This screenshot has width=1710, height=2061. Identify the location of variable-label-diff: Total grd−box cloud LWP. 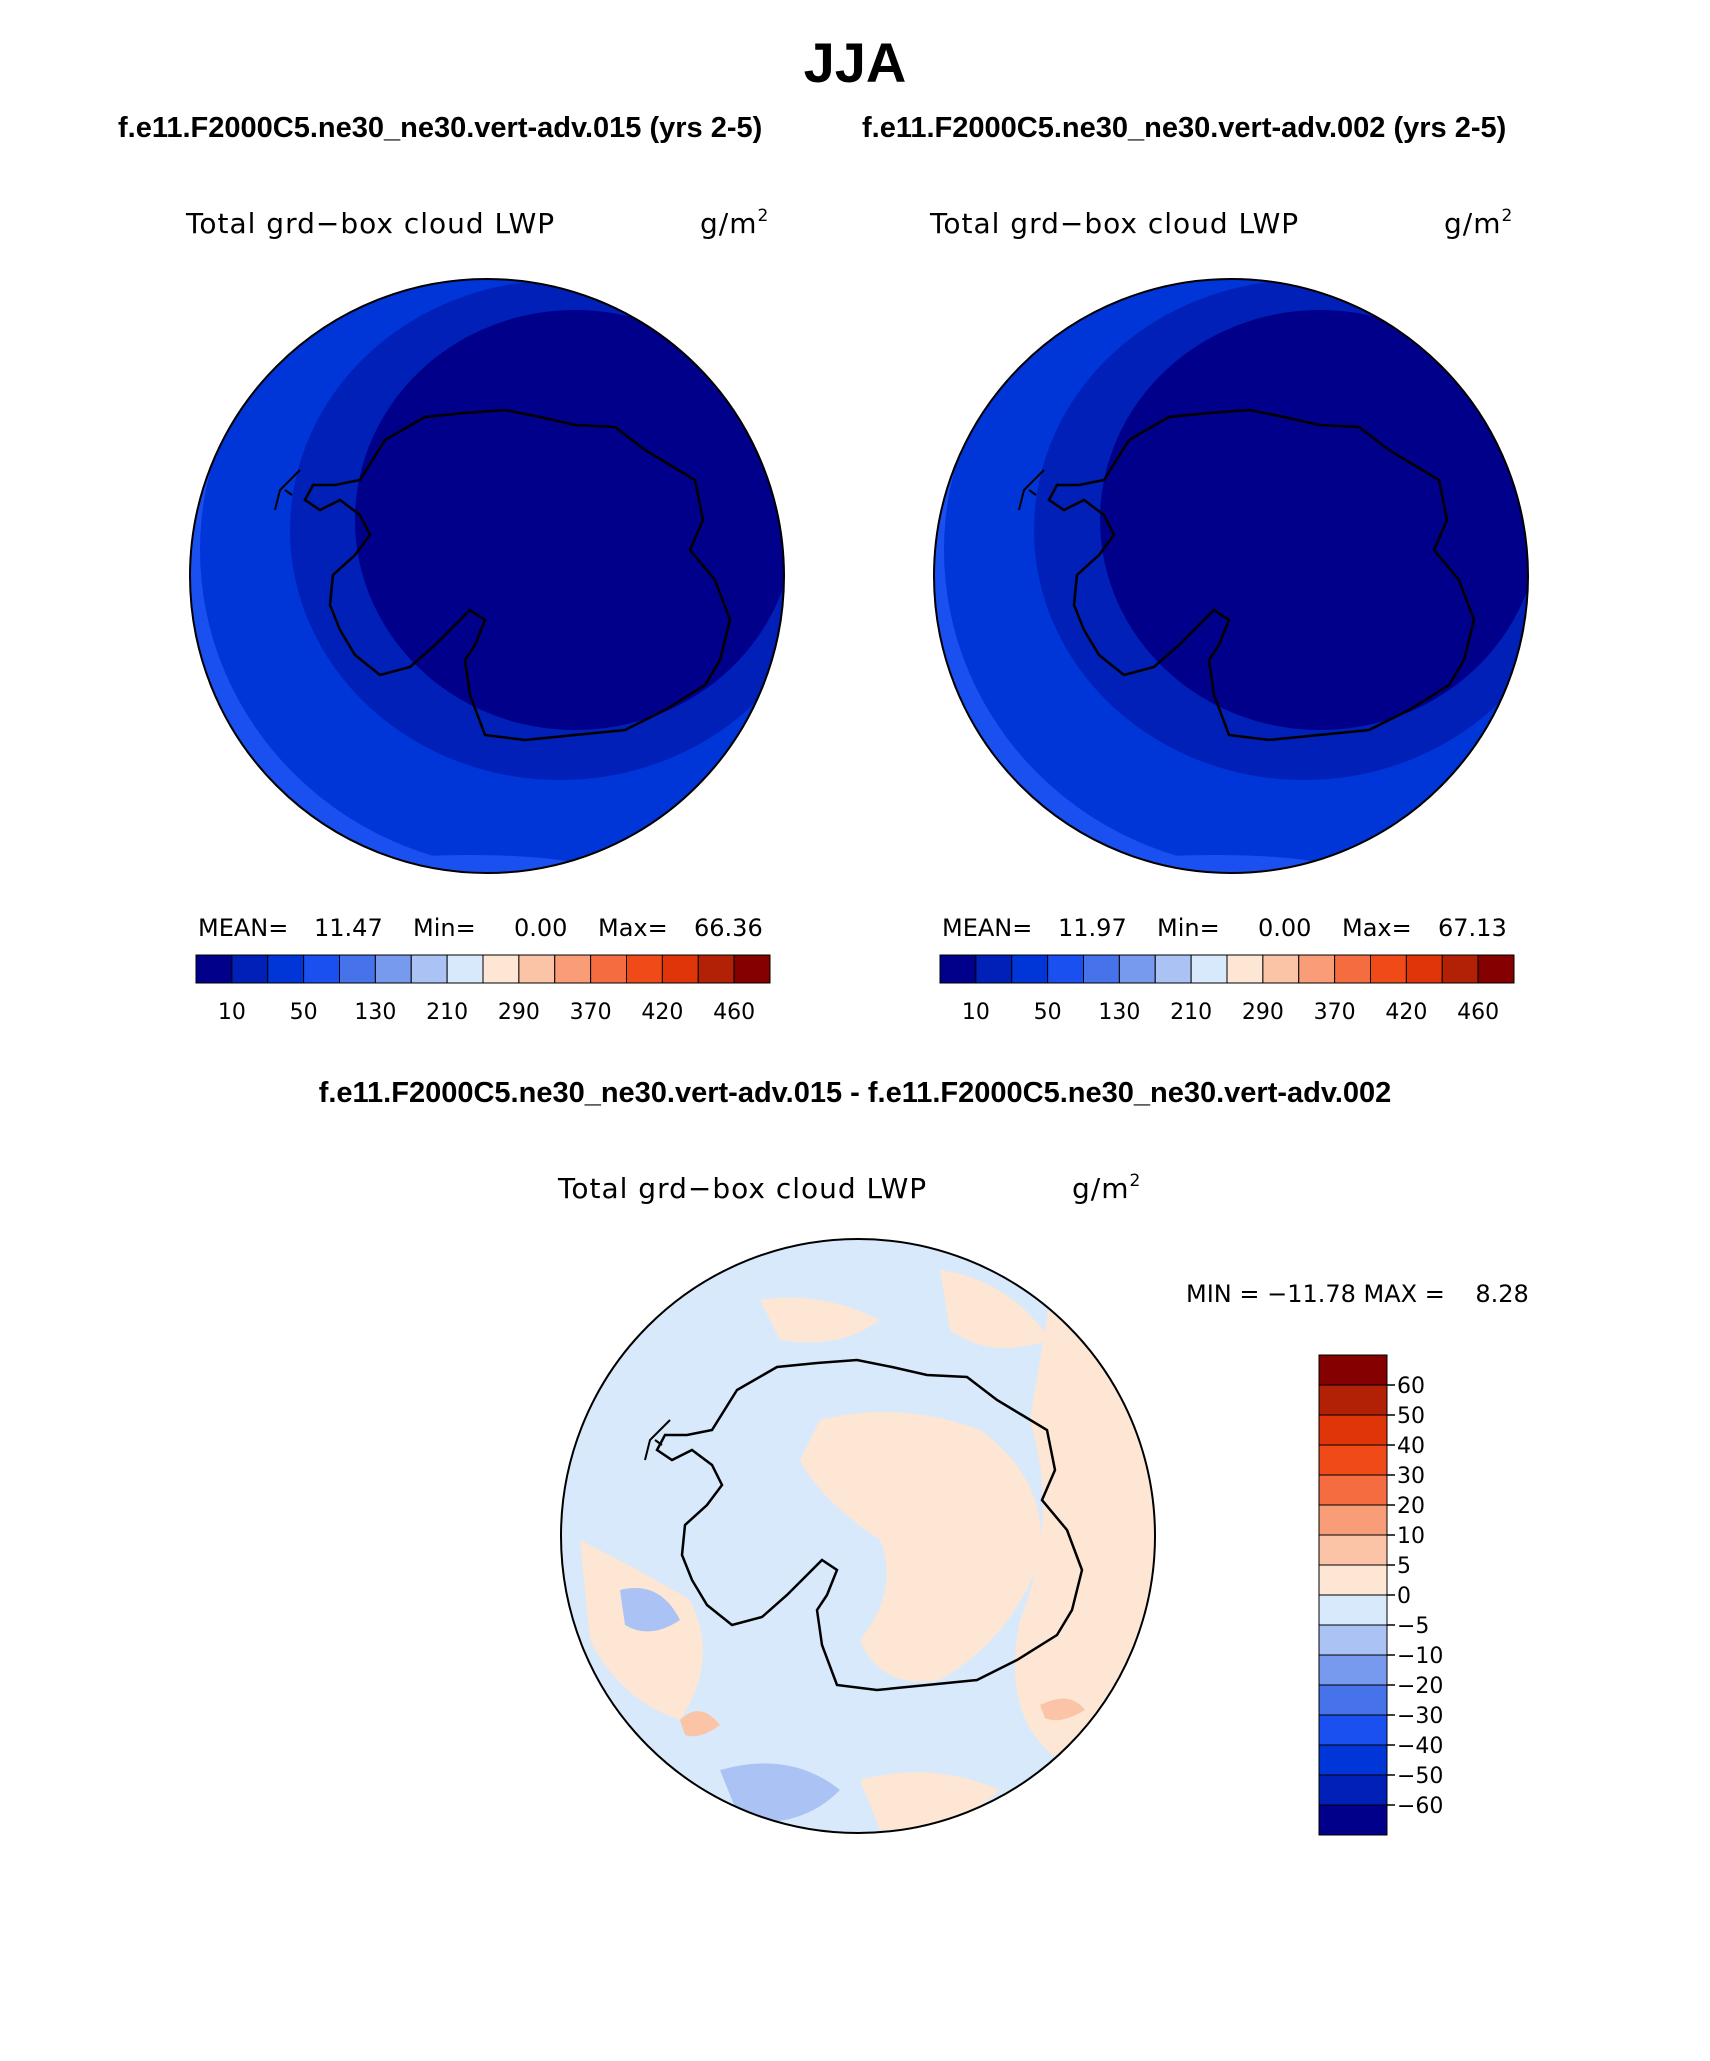
(743, 1188).